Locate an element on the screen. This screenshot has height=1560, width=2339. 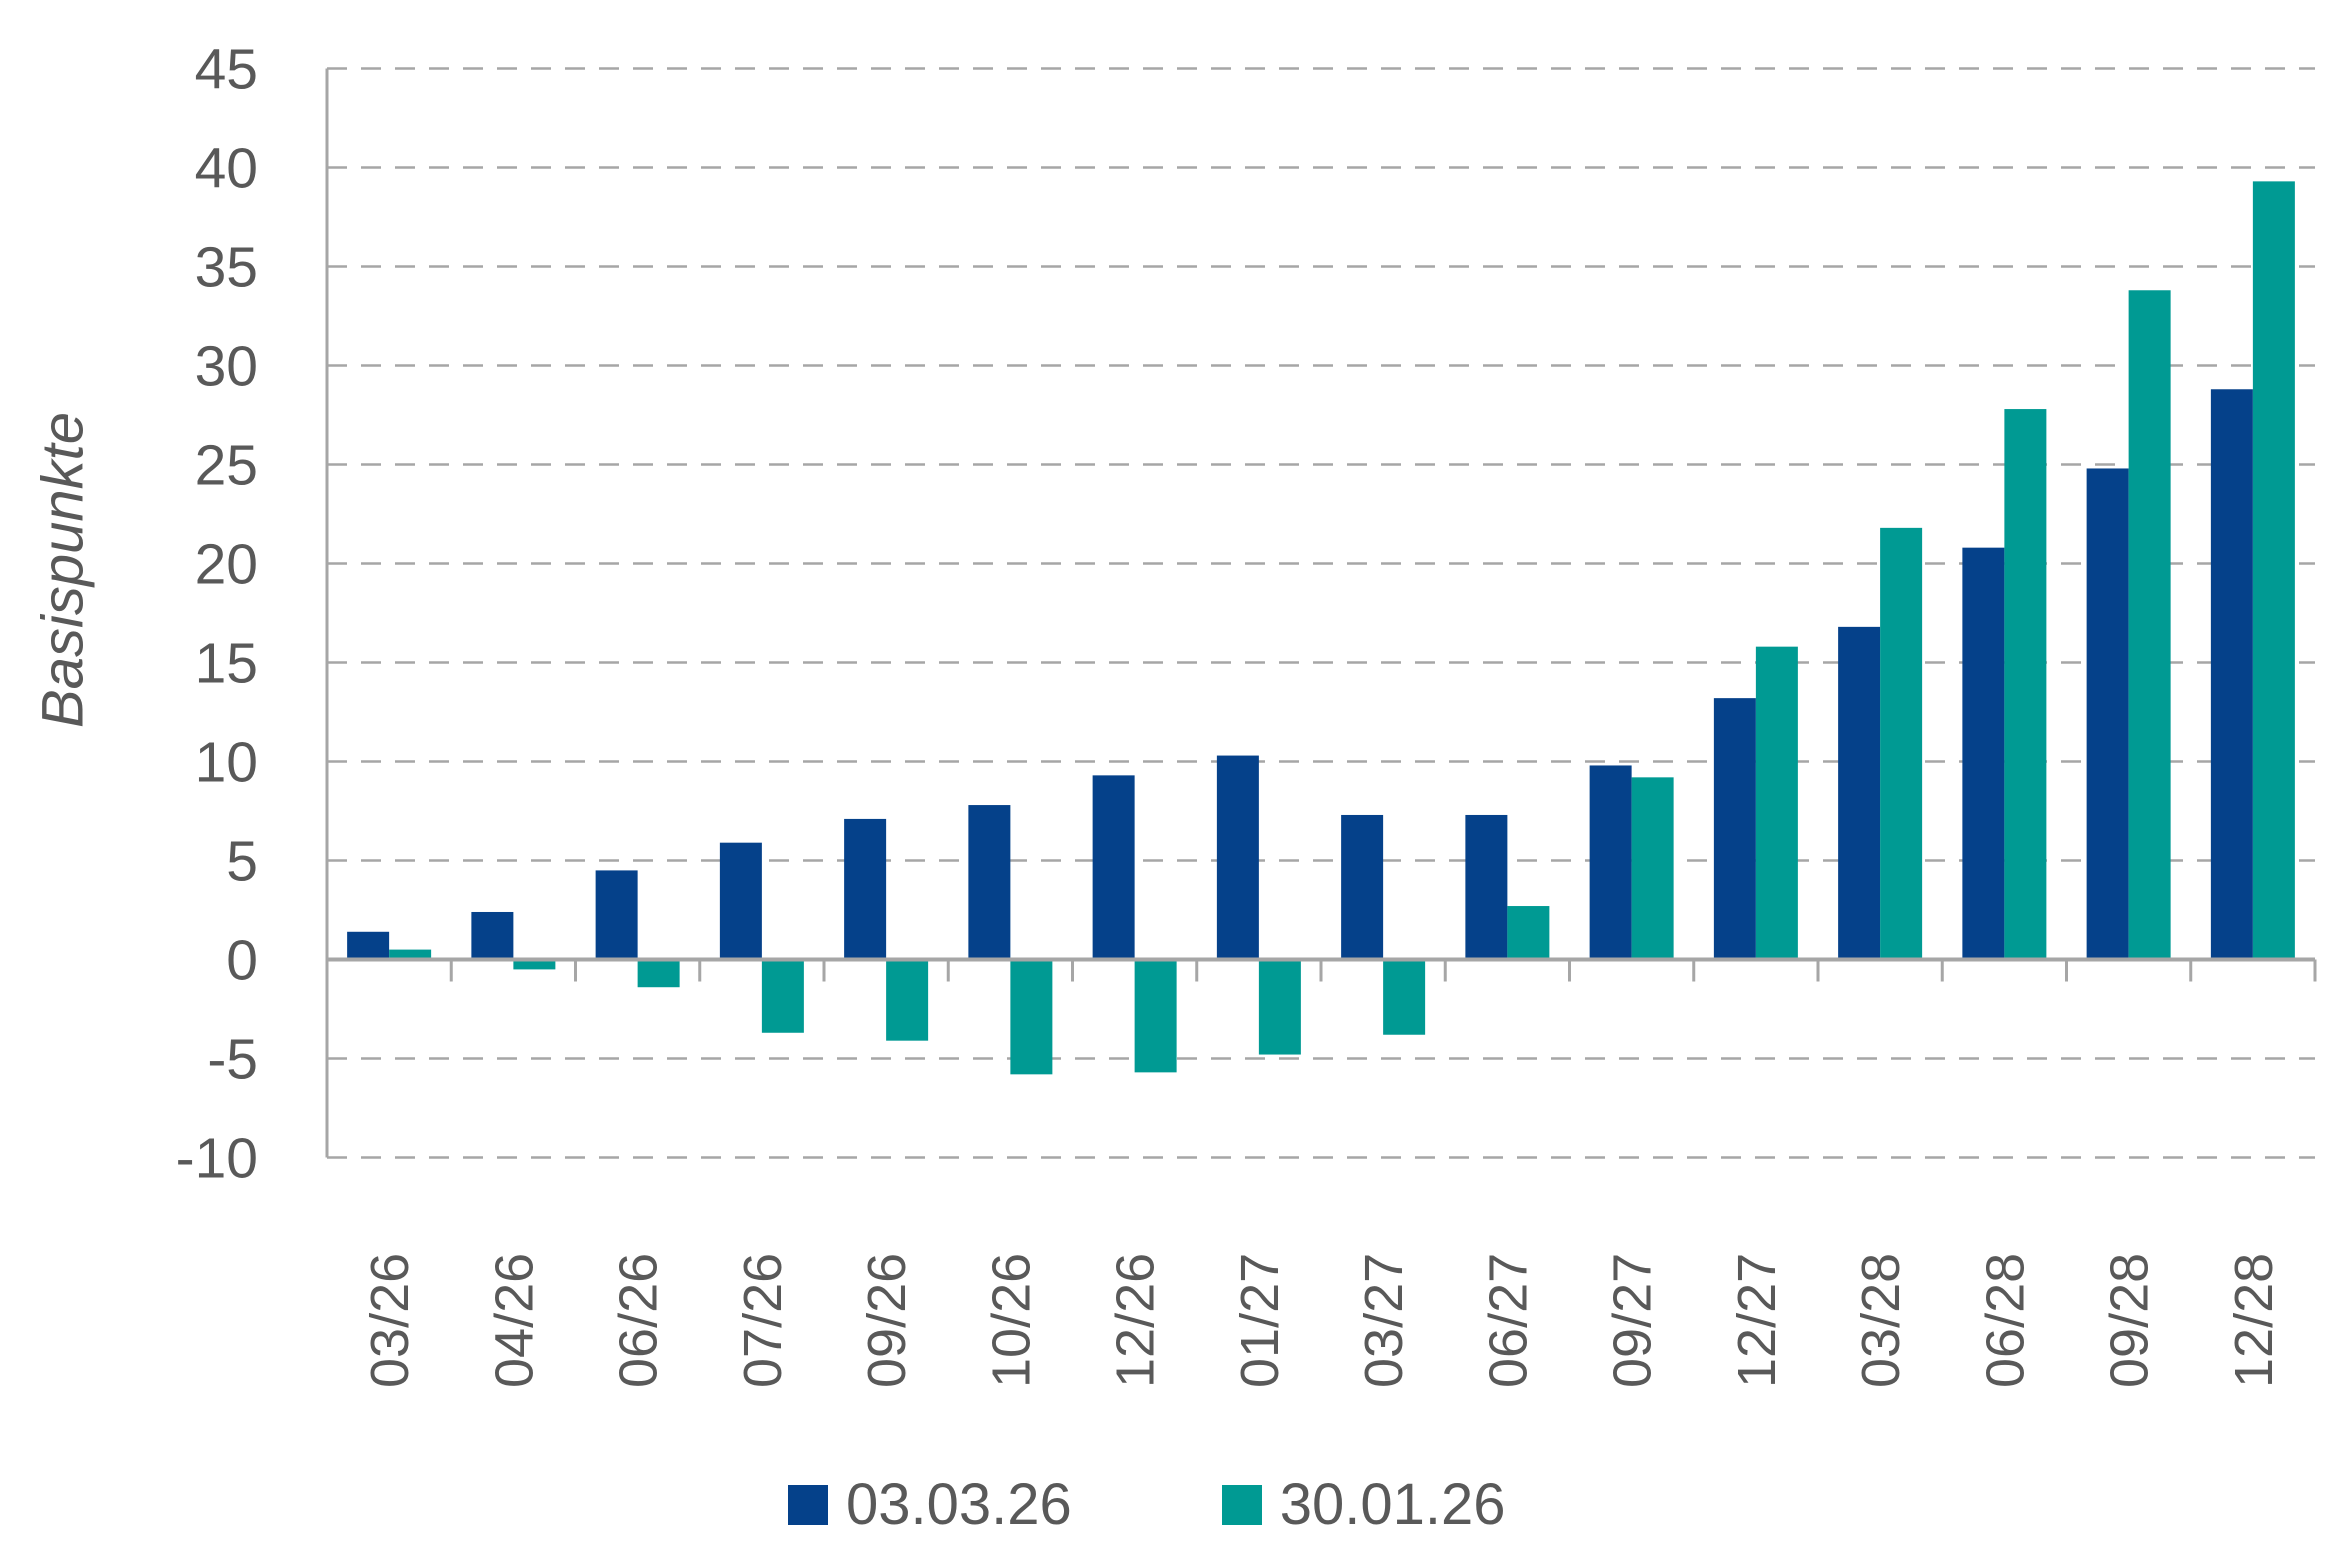
y-tick-label--5: -5 is located at coordinates (232, 1059).